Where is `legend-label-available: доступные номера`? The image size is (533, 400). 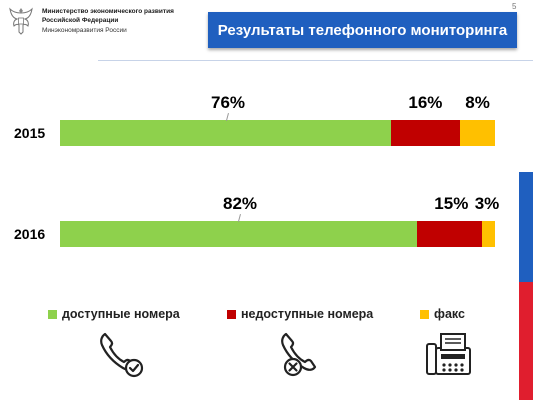
legend-label-available: доступные номера is located at coordinates (121, 314).